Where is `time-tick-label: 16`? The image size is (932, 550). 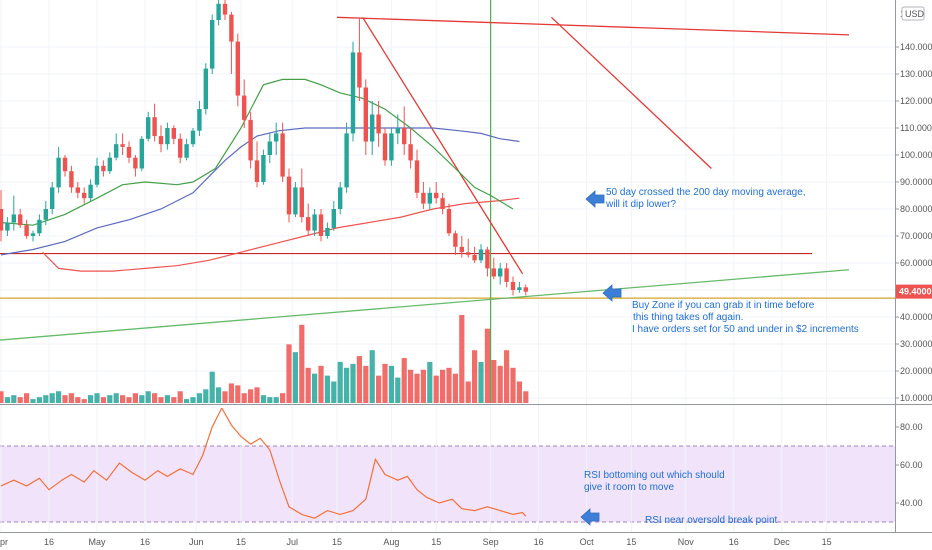
time-tick-label: 16 is located at coordinates (734, 542).